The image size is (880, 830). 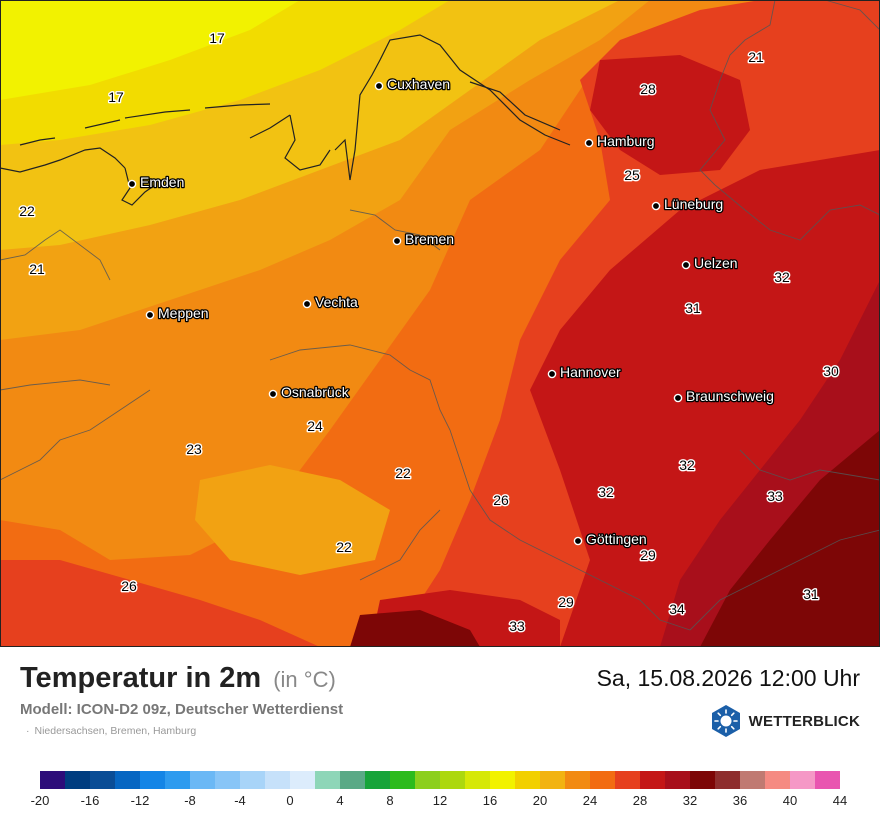 I want to click on city-uelzen: Uelzen, so click(x=710, y=263).